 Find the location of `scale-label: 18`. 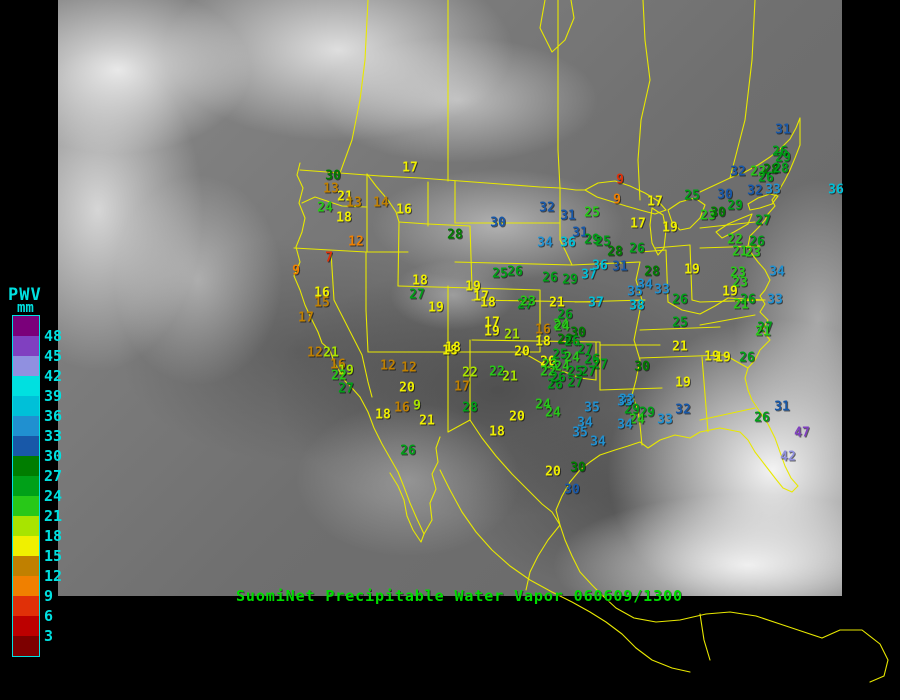

scale-label: 18 is located at coordinates (53, 536).